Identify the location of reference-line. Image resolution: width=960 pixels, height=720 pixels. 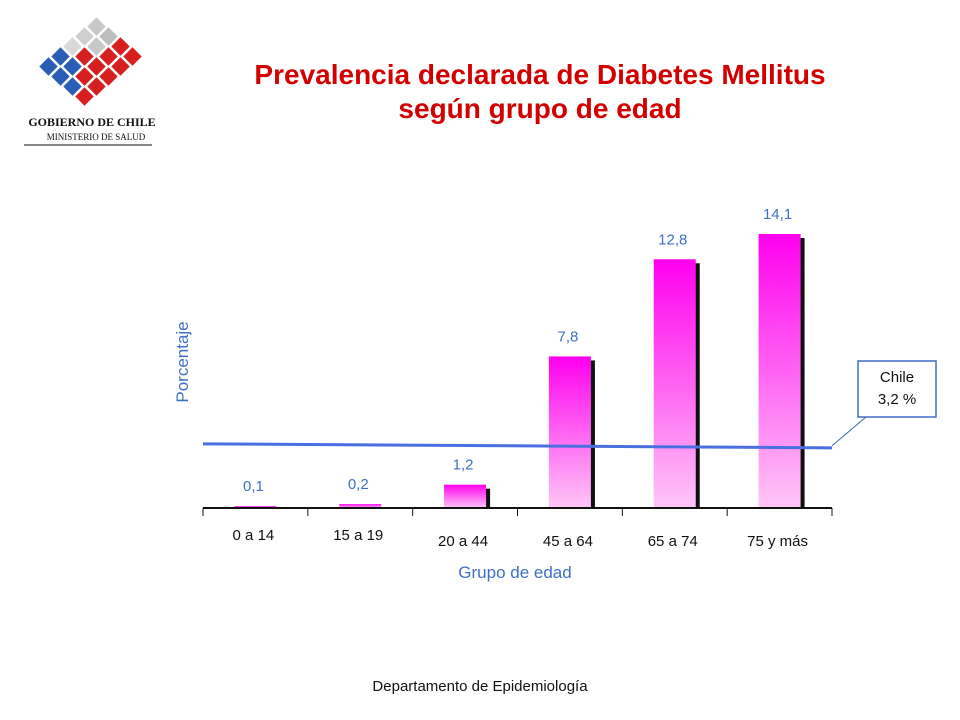
(517, 446).